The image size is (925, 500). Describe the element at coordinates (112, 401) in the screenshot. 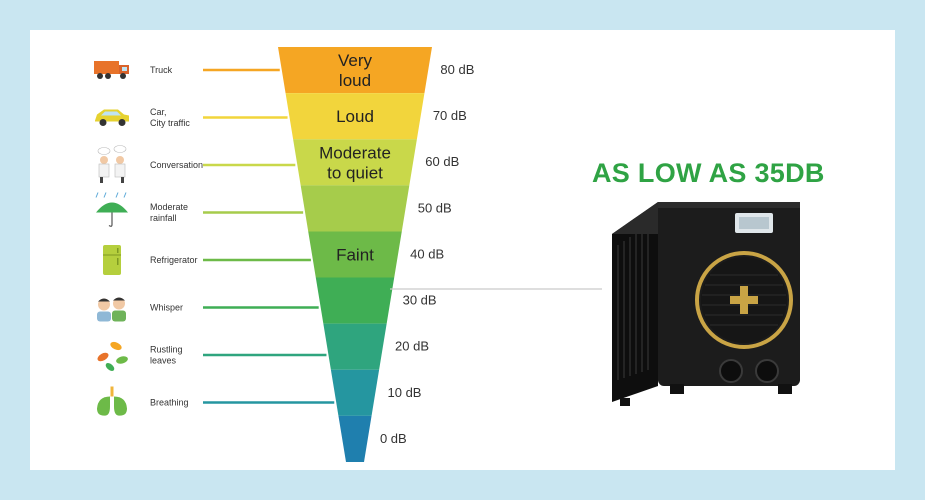

I see `lungs-icon` at that location.